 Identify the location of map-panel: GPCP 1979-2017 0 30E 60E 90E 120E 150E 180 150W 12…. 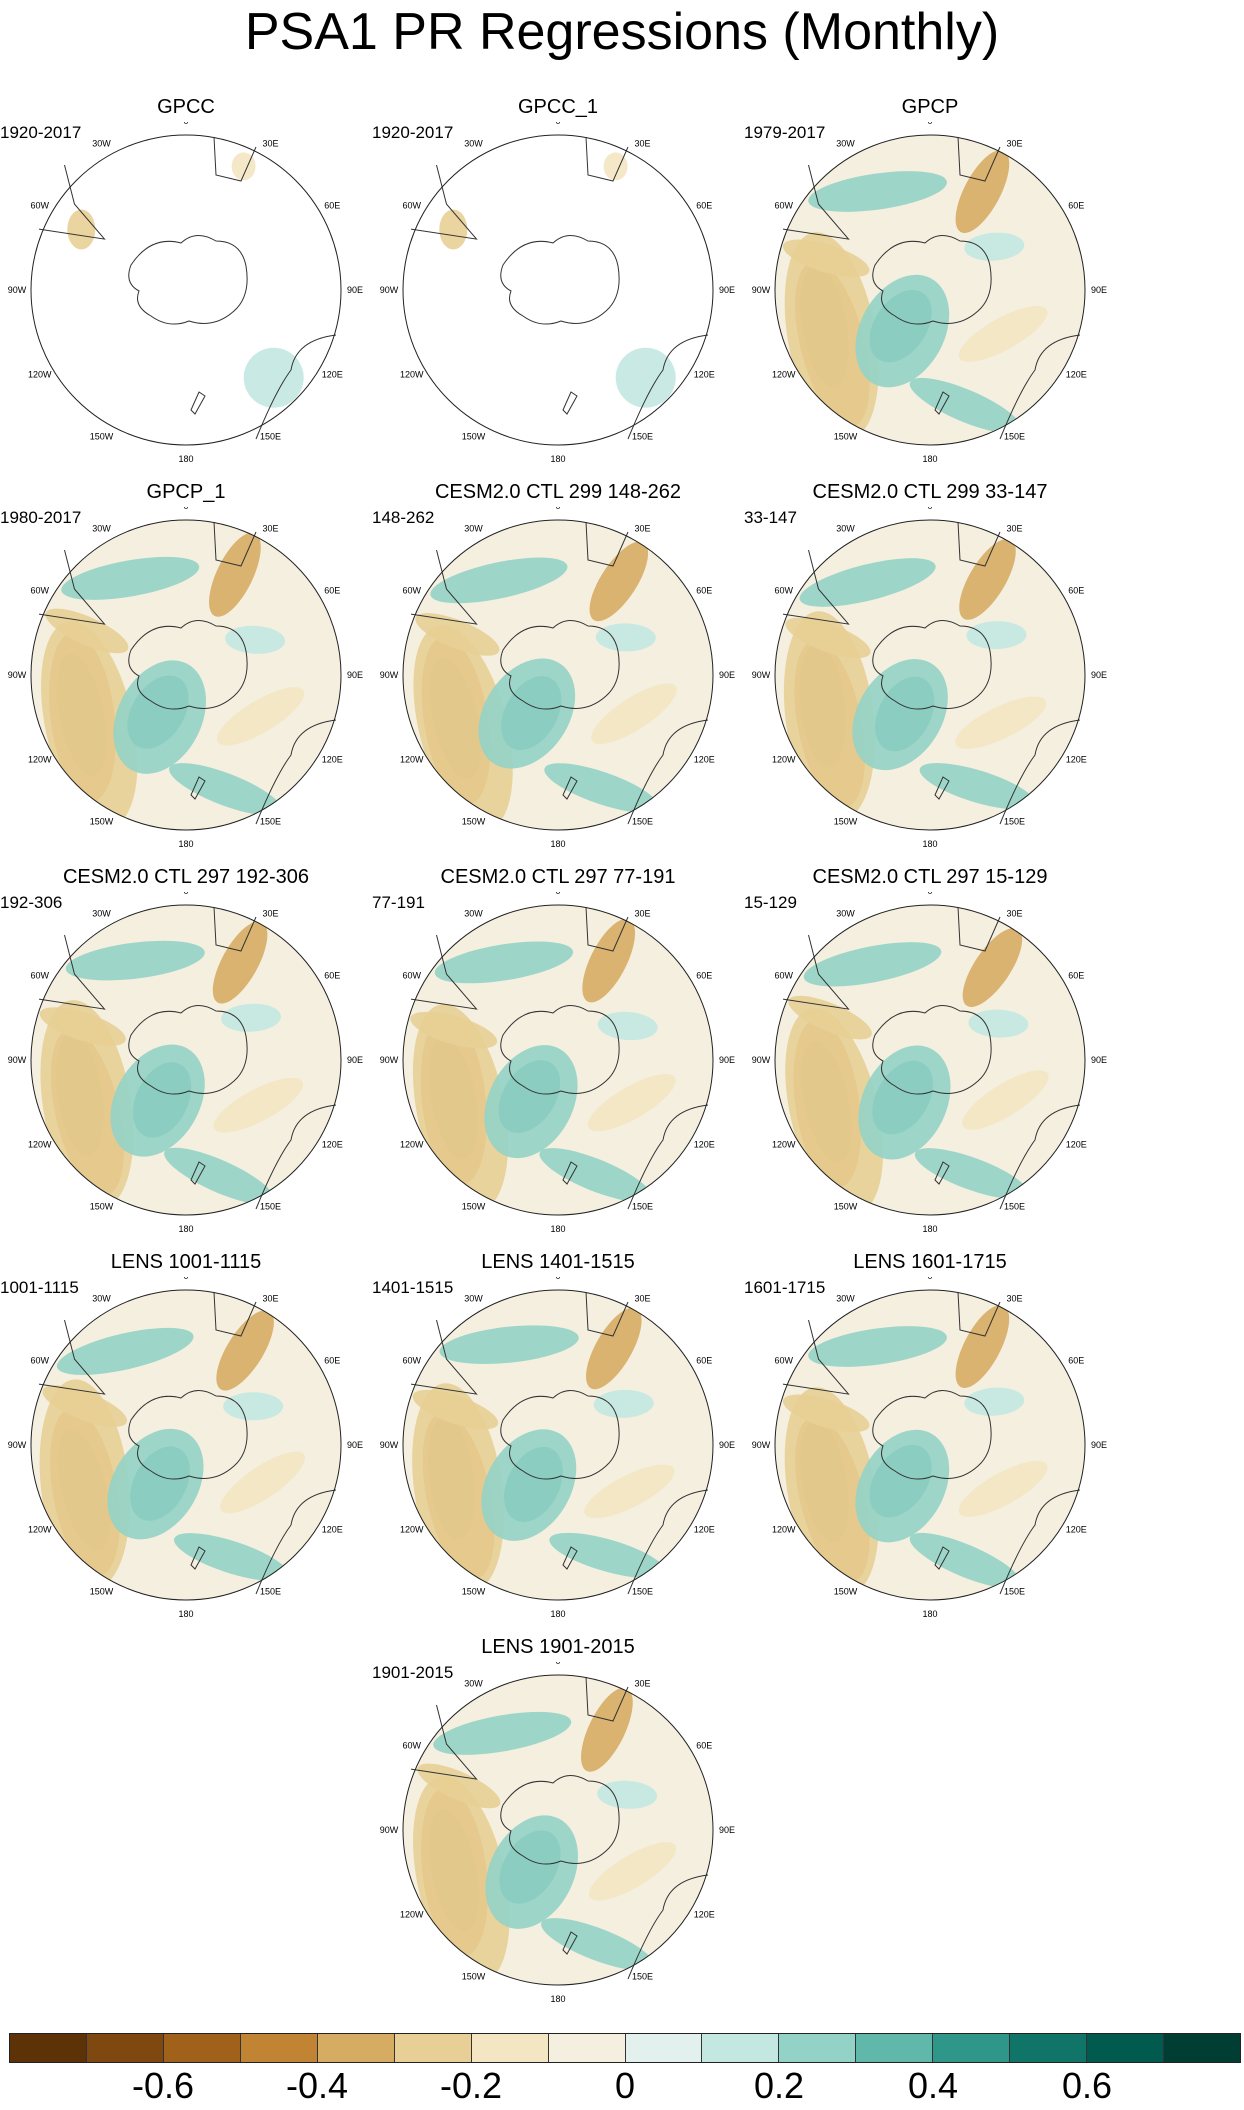
(930, 281).